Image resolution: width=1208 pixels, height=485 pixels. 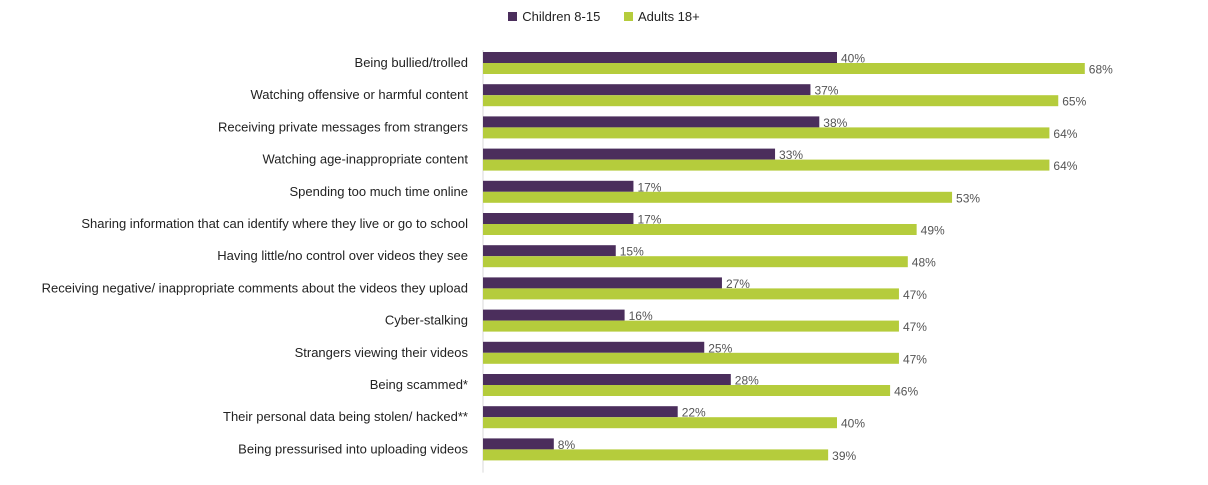 What do you see at coordinates (853, 424) in the screenshot?
I see `data-label-adults: 40%` at bounding box center [853, 424].